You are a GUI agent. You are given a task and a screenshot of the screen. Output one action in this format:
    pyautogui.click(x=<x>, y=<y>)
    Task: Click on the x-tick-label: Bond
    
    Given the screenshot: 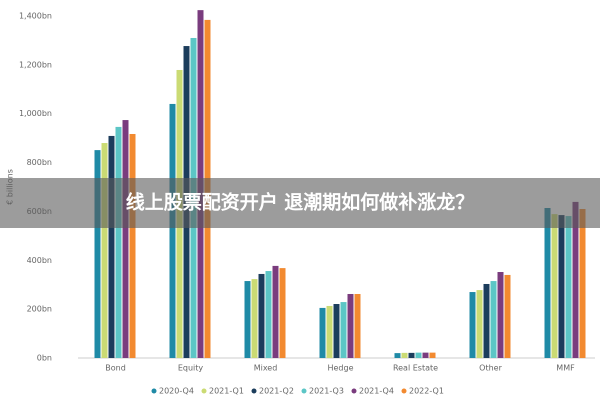 What is the action you would take?
    pyautogui.click(x=115, y=368)
    